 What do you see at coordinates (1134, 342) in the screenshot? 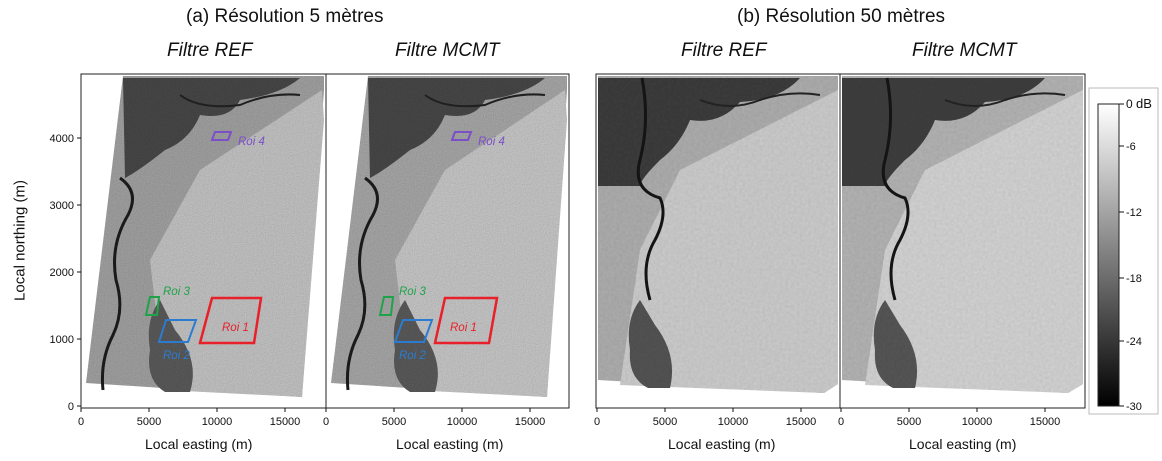
I see `colorbar-tick-label: -24` at bounding box center [1134, 342].